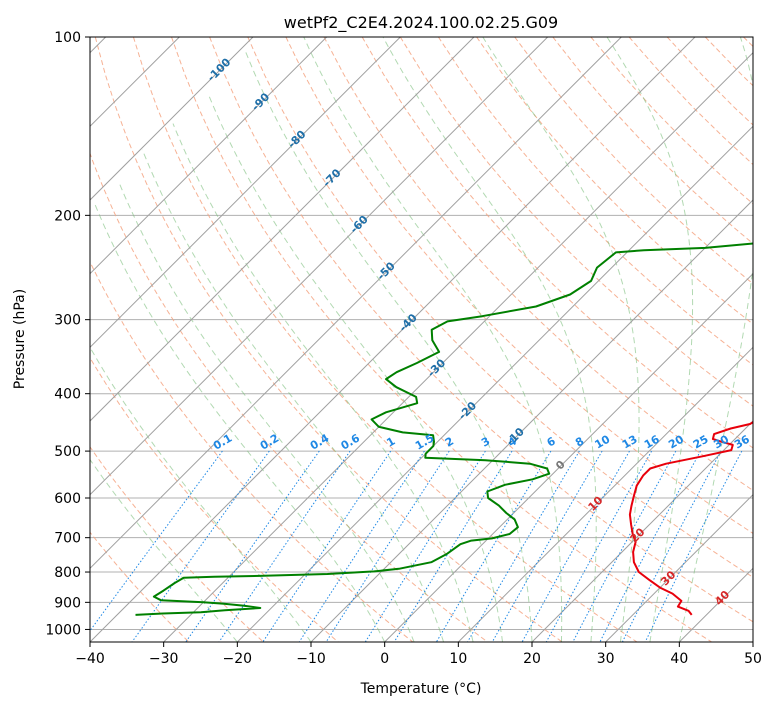 Image resolution: width=775 pixels, height=708 pixels. I want to click on chart-title: wetPf2_C2E4.2024.100.02.25.G09, so click(421, 23).